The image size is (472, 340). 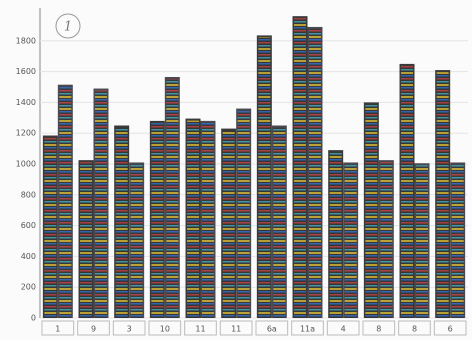 I want to click on x-tick-label: 9, so click(x=93, y=329).